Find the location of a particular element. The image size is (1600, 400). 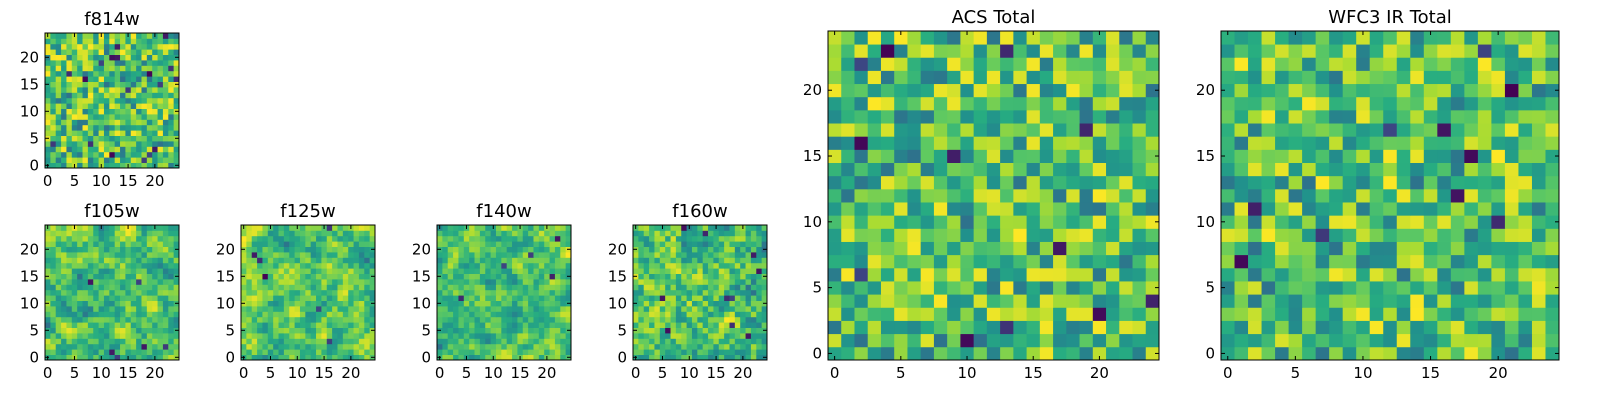

y-tick-label: 0 is located at coordinates (622, 357).